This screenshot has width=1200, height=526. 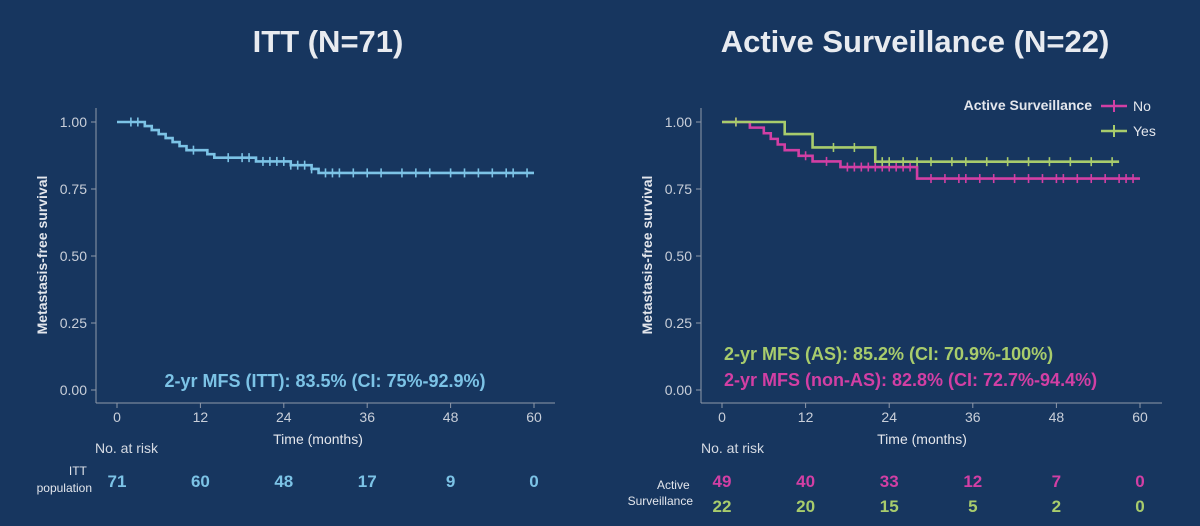 I want to click on as-legend: Active Surveillance No Yes, so click(x=1060, y=118).